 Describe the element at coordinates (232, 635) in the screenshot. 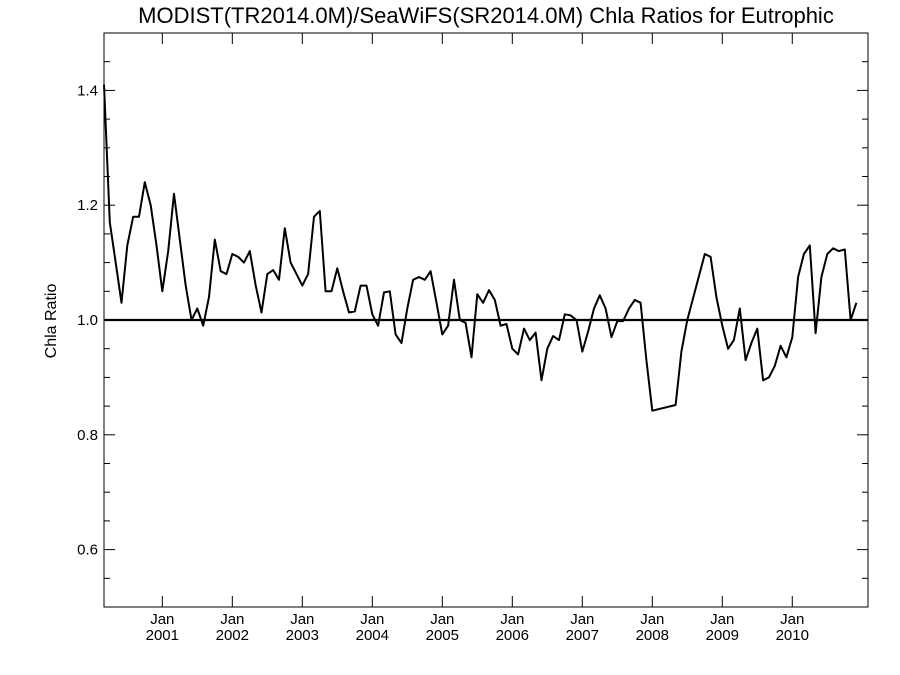

I see `x-tick-label-year: 2002` at that location.